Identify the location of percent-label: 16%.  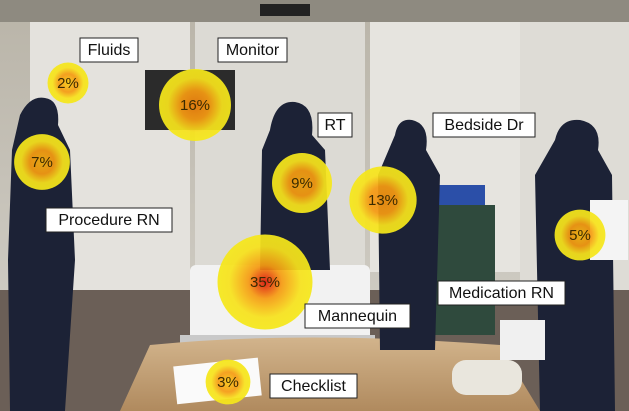
(195, 105).